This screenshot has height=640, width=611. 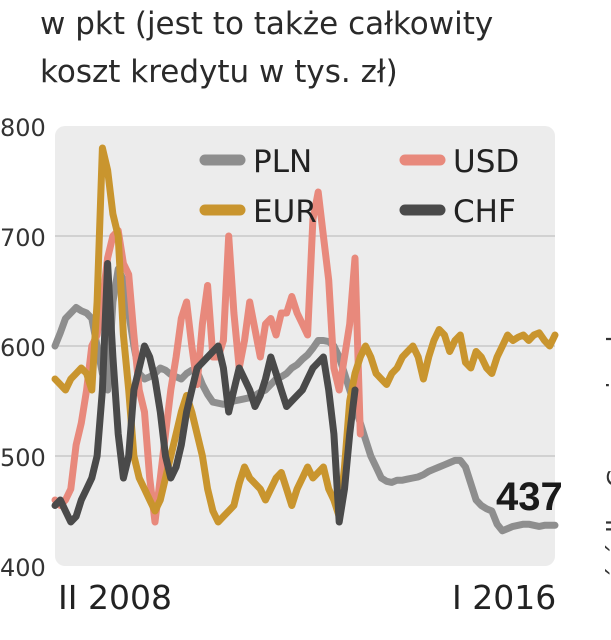 I want to click on y-tick-400: 400, so click(x=23, y=568).